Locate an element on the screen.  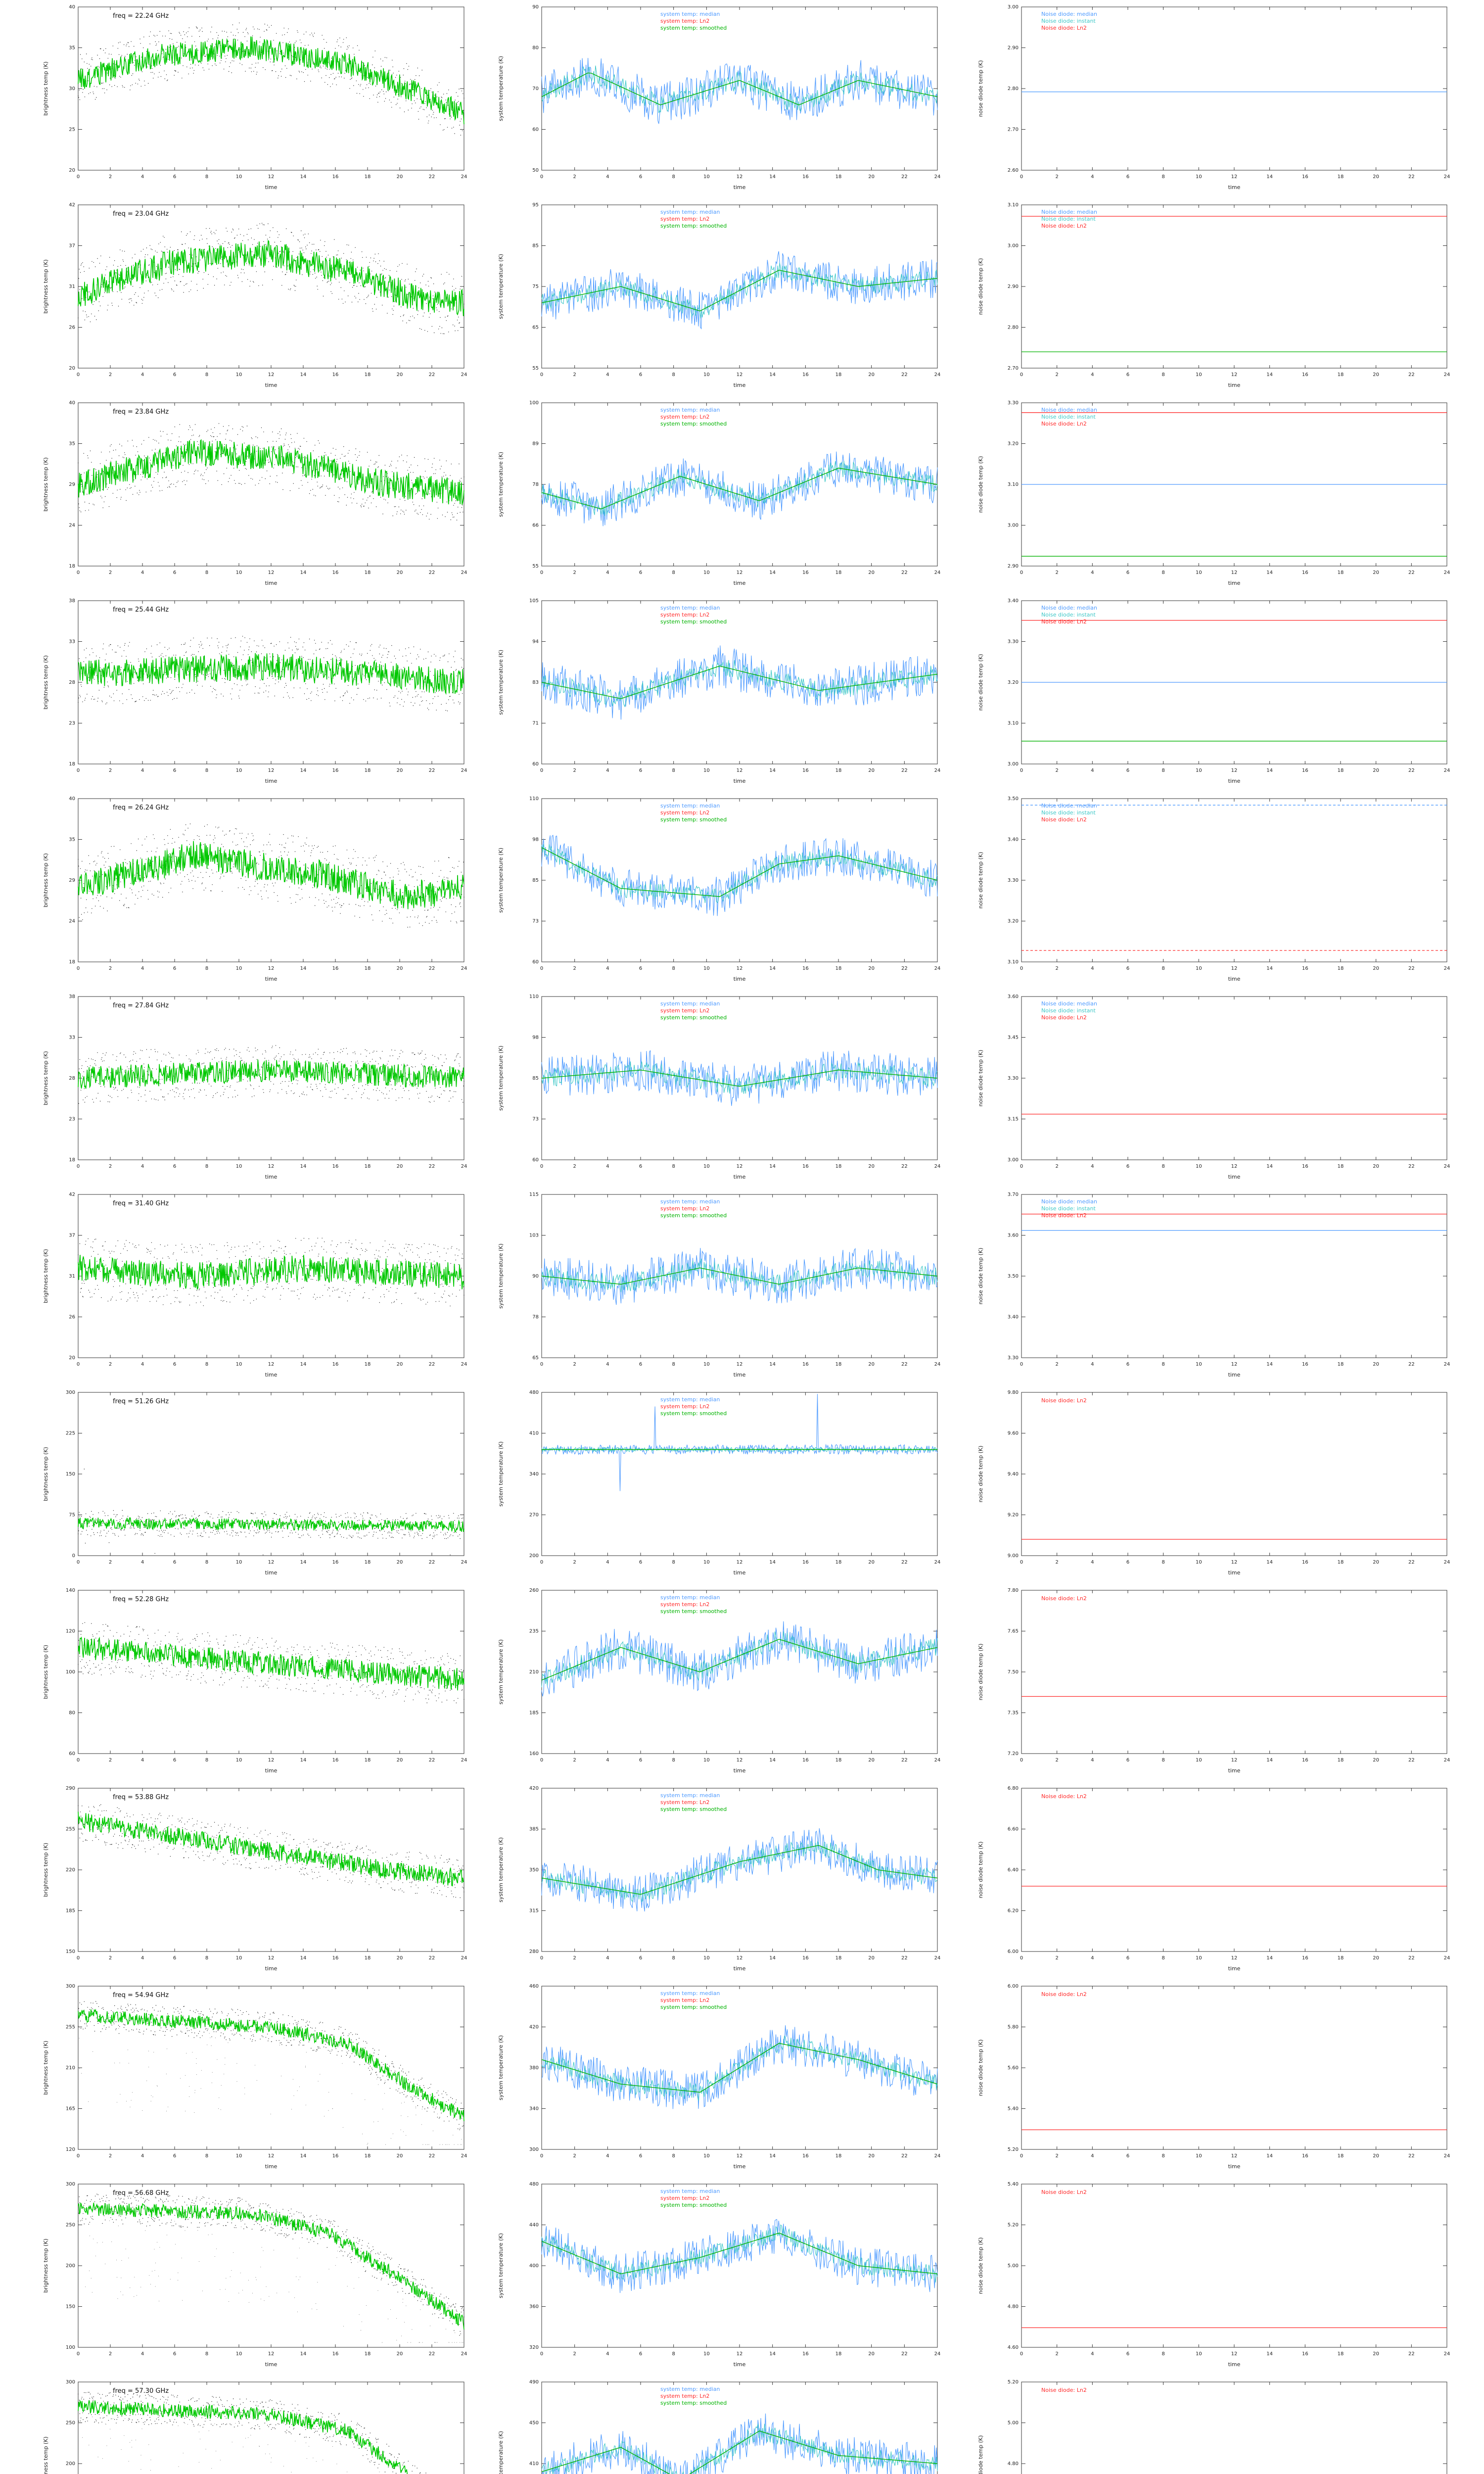
overlay-series-green is located at coordinates (271, 472).